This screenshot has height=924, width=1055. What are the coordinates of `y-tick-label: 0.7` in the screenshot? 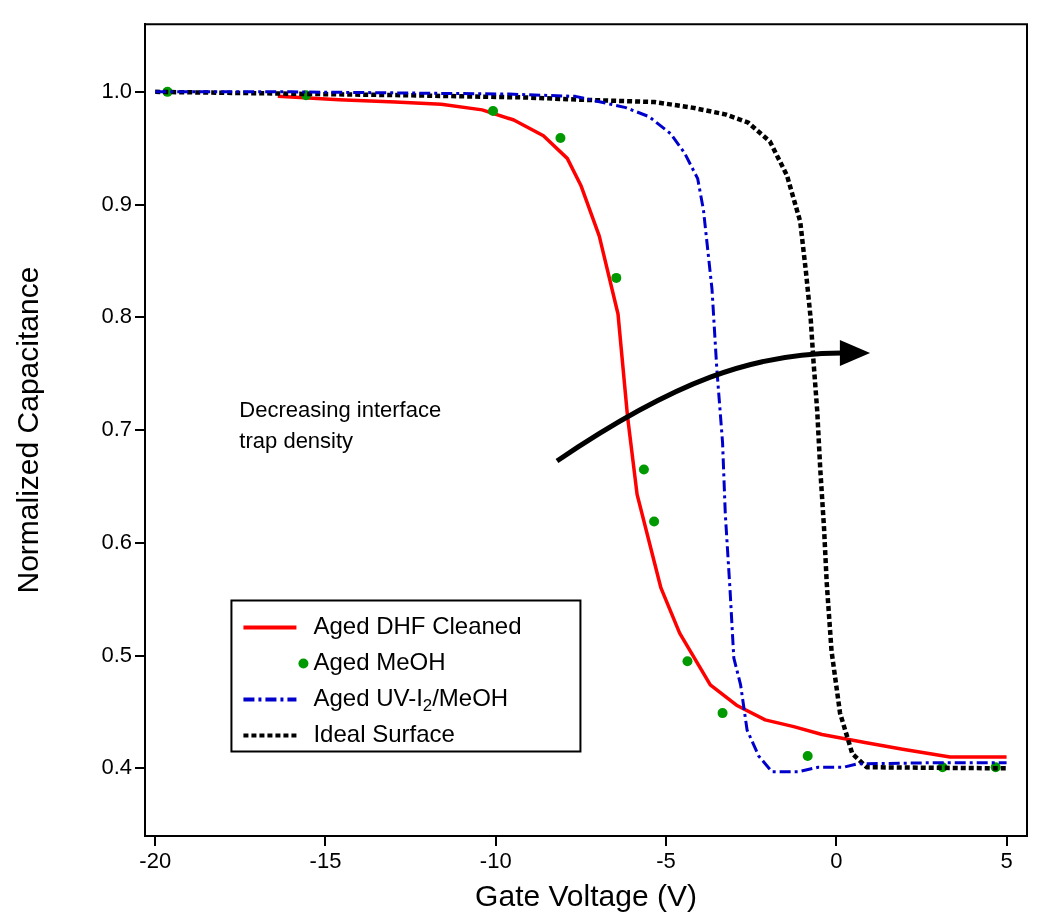 It's located at (116, 429).